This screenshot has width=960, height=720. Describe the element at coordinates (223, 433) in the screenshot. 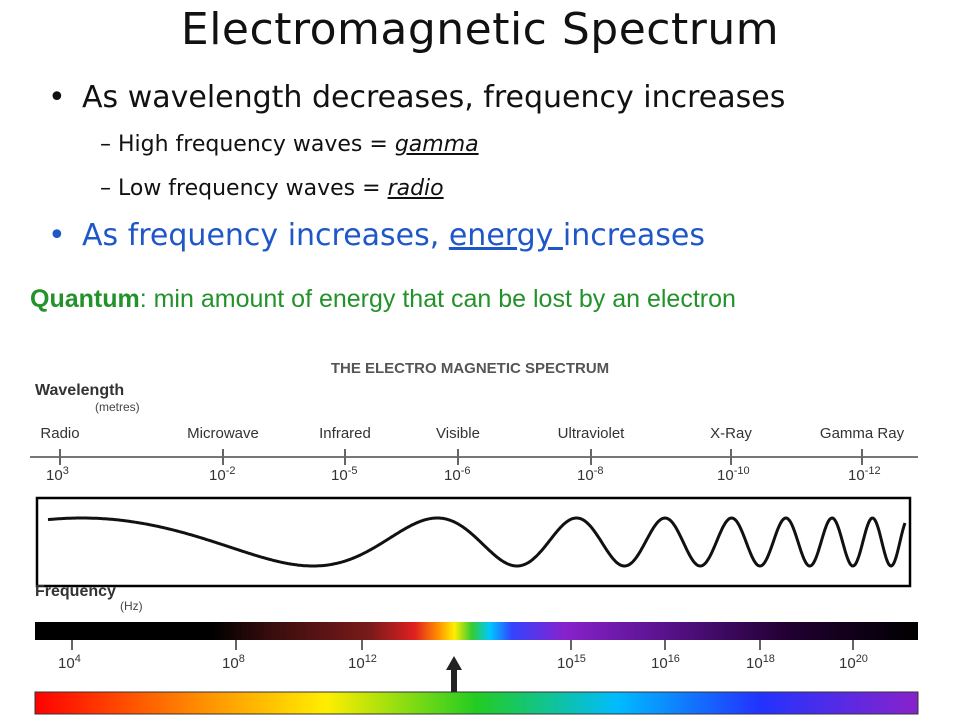

I see `band-label-microwave: Microwave` at that location.